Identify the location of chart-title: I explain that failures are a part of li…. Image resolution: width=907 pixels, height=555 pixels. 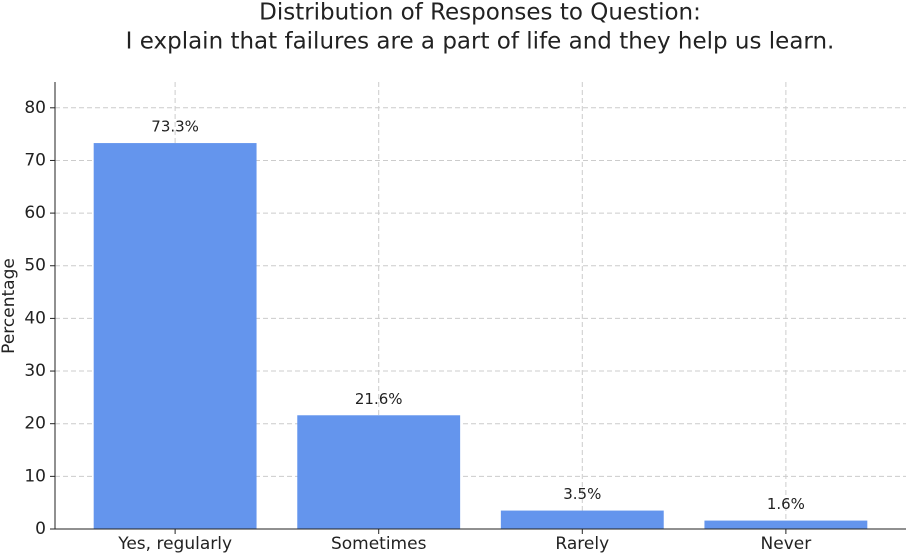
(480, 42).